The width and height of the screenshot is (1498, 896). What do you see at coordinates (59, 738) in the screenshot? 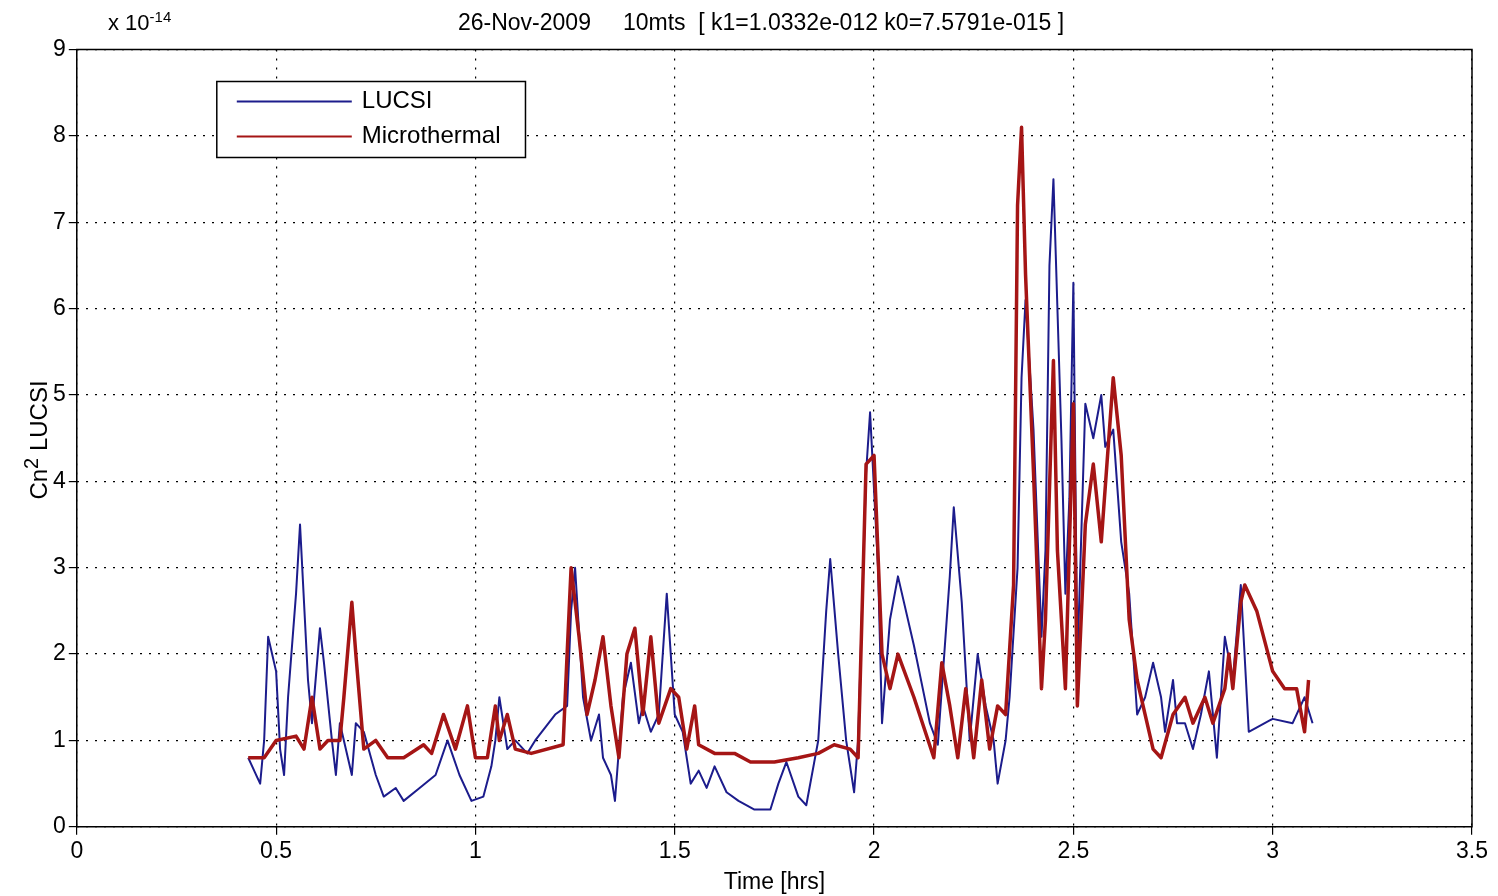
I see `y-tick-label: 1` at bounding box center [59, 738].